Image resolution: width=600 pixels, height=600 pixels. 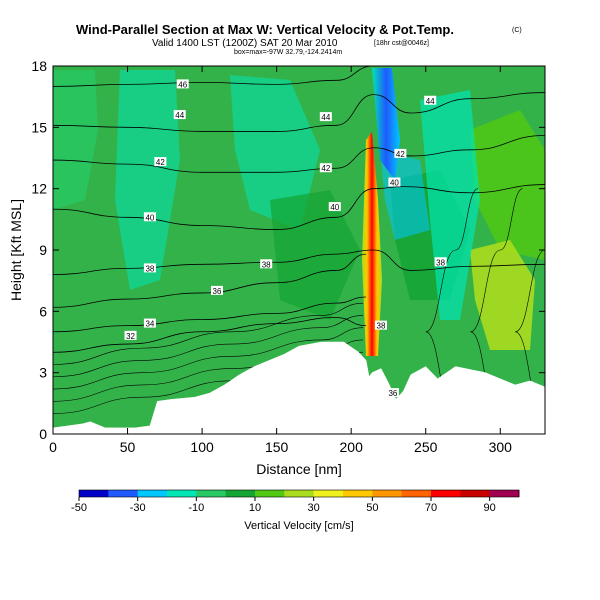 What do you see at coordinates (298, 526) in the screenshot?
I see `colorbar-label: Vertical Velocity [cm/s]` at bounding box center [298, 526].